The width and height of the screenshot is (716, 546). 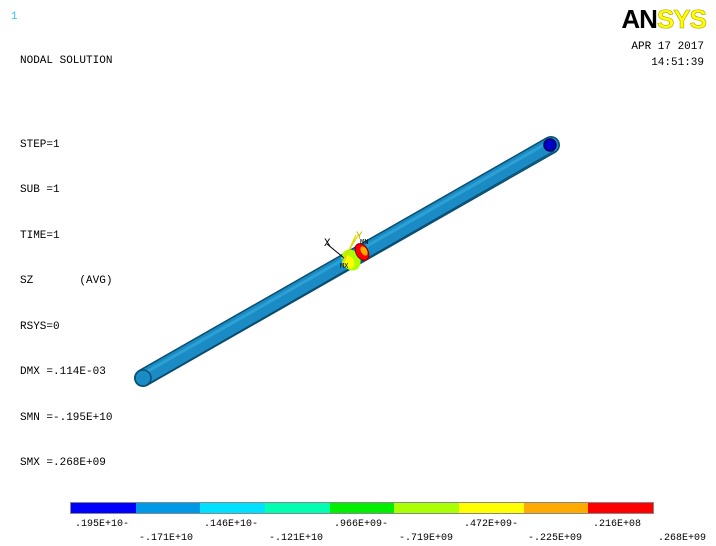 What do you see at coordinates (364, 243) in the screenshot?
I see `triad-mn-label: MN` at bounding box center [364, 243].